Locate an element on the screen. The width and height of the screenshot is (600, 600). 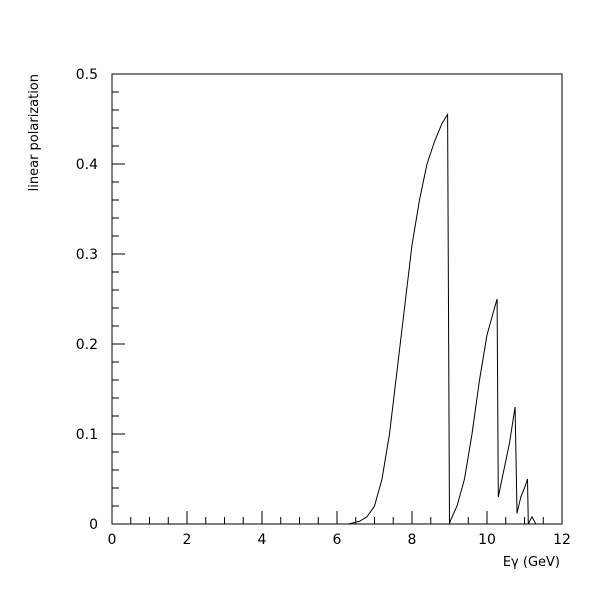
y-tick-label: 0.1 is located at coordinates (87, 435).